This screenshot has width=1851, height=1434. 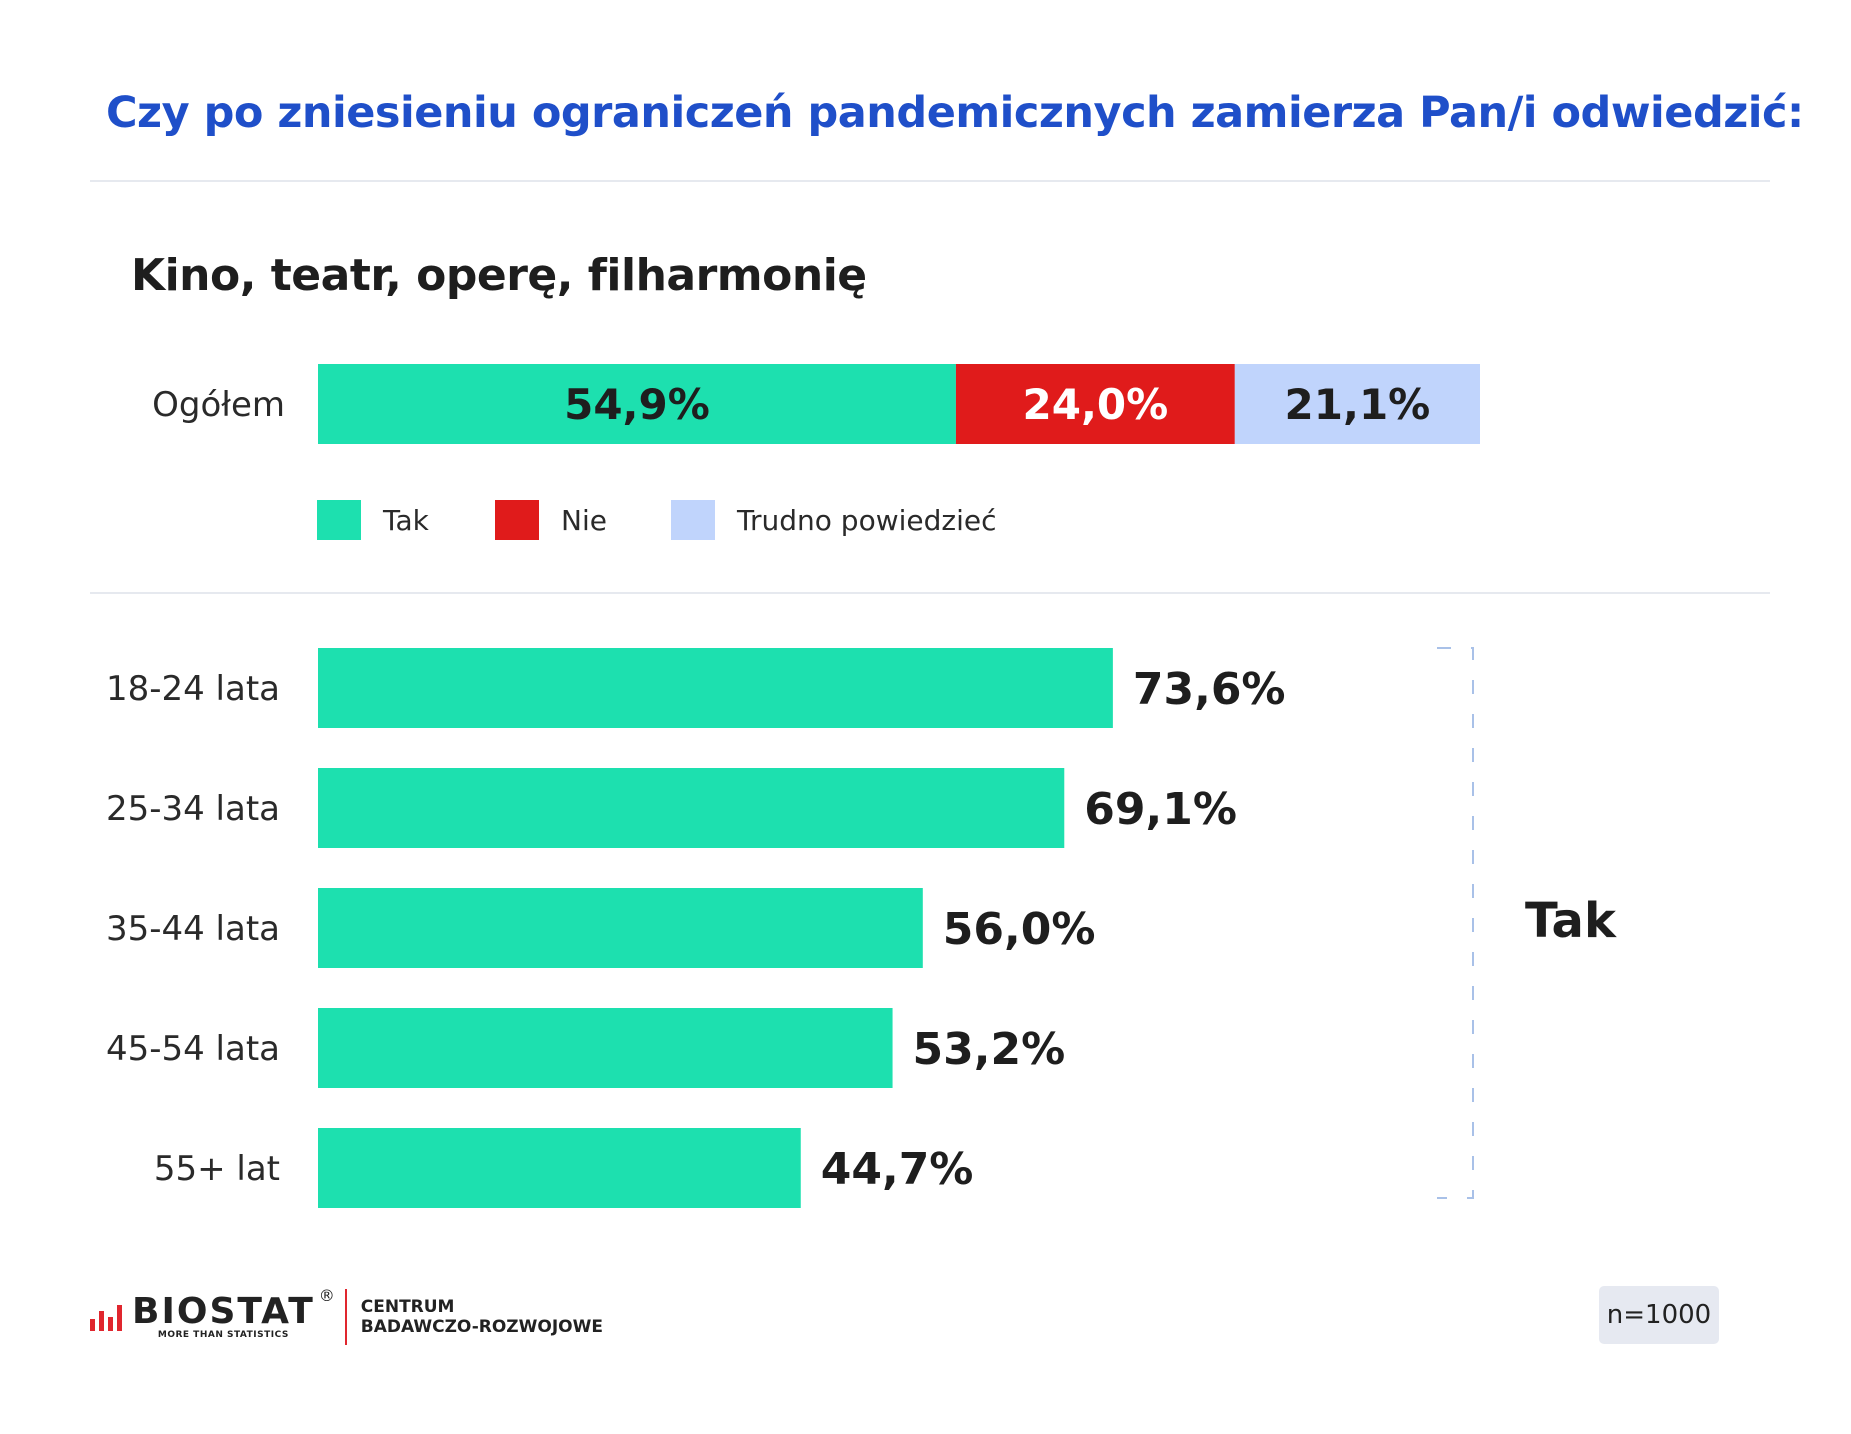 What do you see at coordinates (1160, 809) in the screenshot?
I see `bar-value-label-1: 69,1%` at bounding box center [1160, 809].